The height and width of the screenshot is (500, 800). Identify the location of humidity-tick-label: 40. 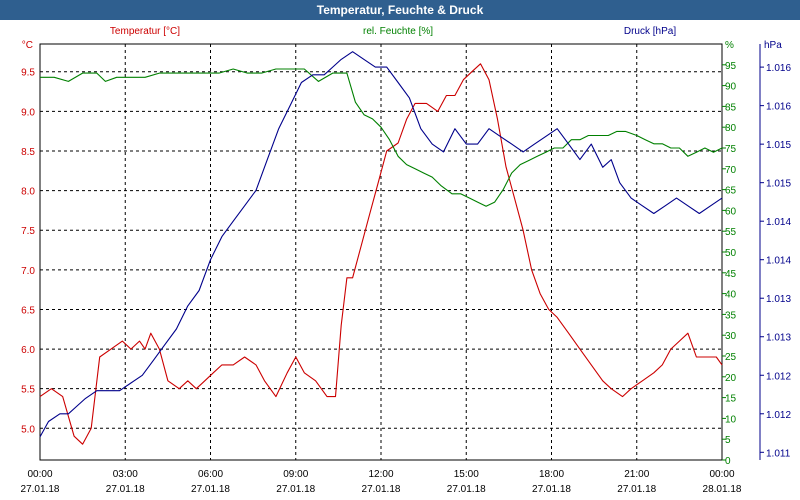
(731, 295).